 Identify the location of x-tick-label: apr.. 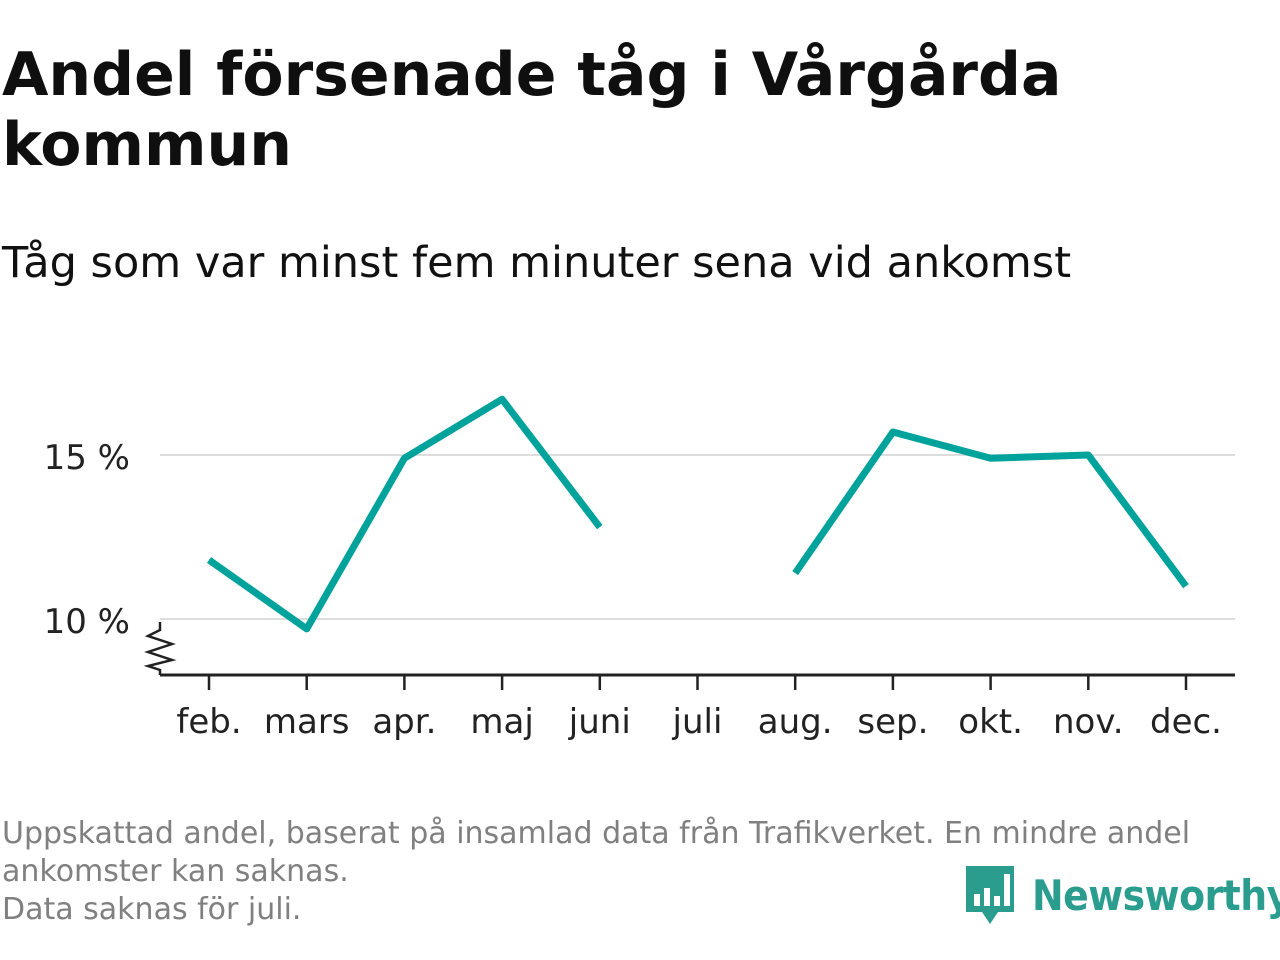
(404, 722).